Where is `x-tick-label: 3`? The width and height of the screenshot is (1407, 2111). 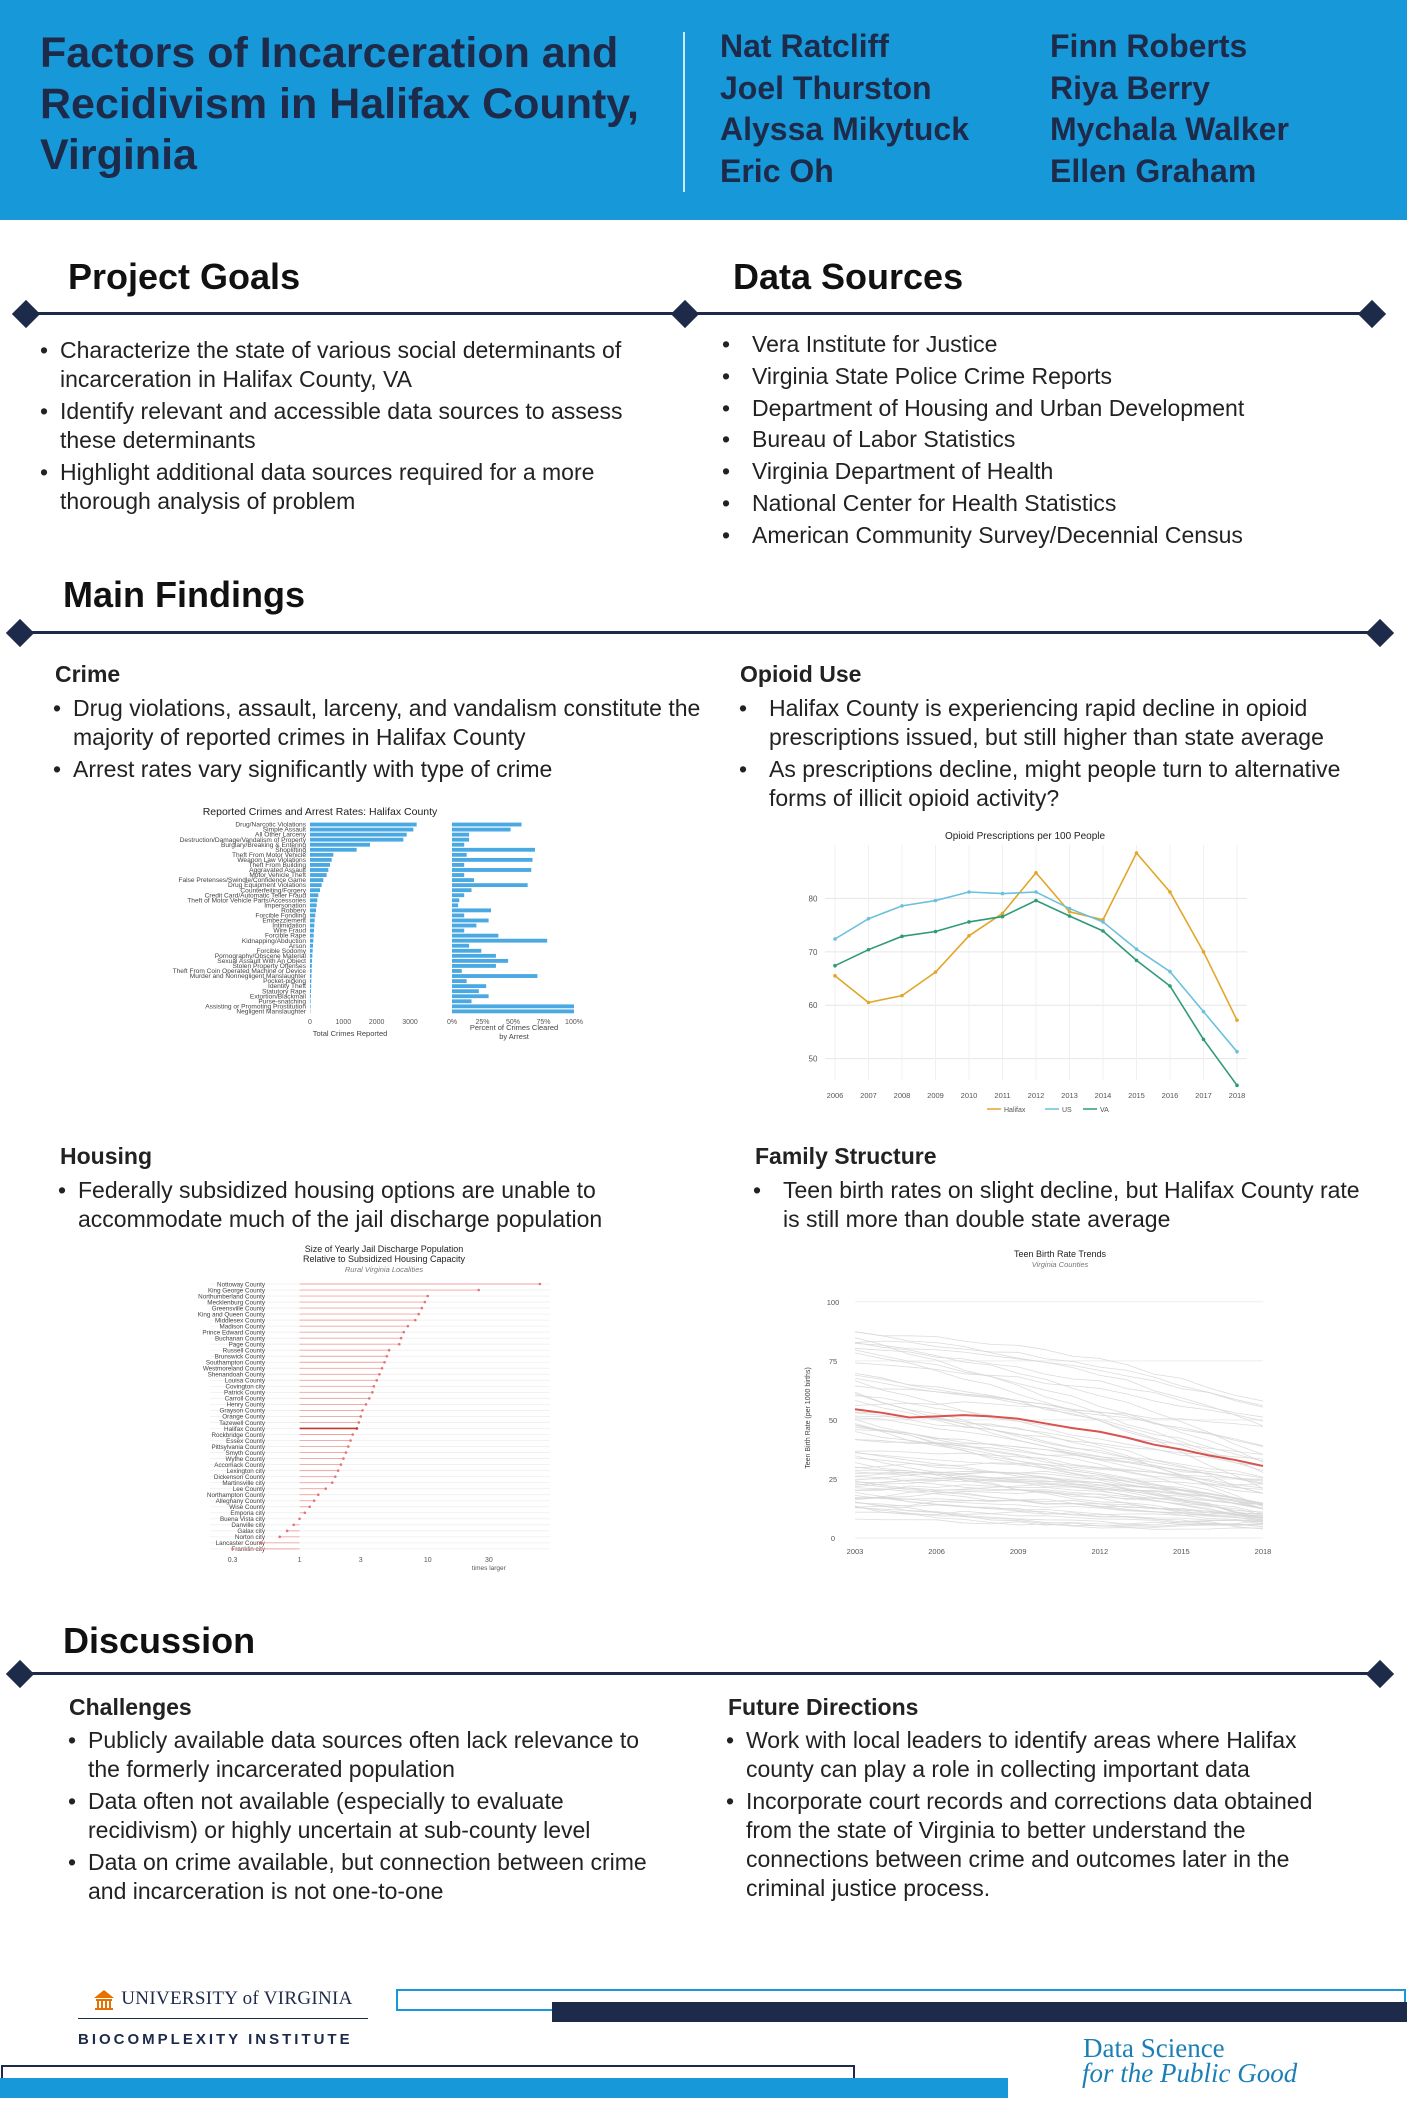 x-tick-label: 3 is located at coordinates (361, 1560).